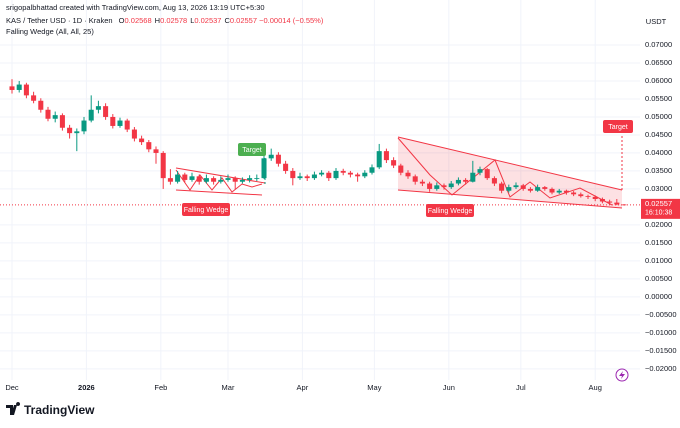 Image resolution: width=680 pixels, height=428 pixels. I want to click on x-tick-label: Jul, so click(521, 387).